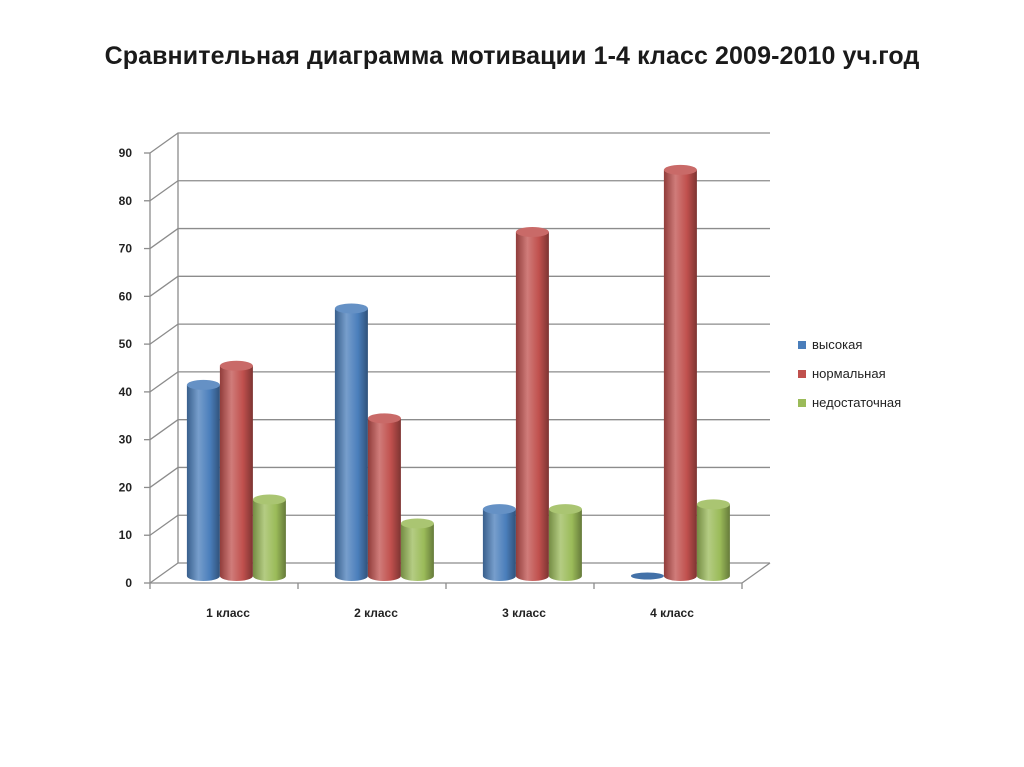 This screenshot has height=767, width=1024. I want to click on x-tick-label-3: 4 класс, so click(672, 613).